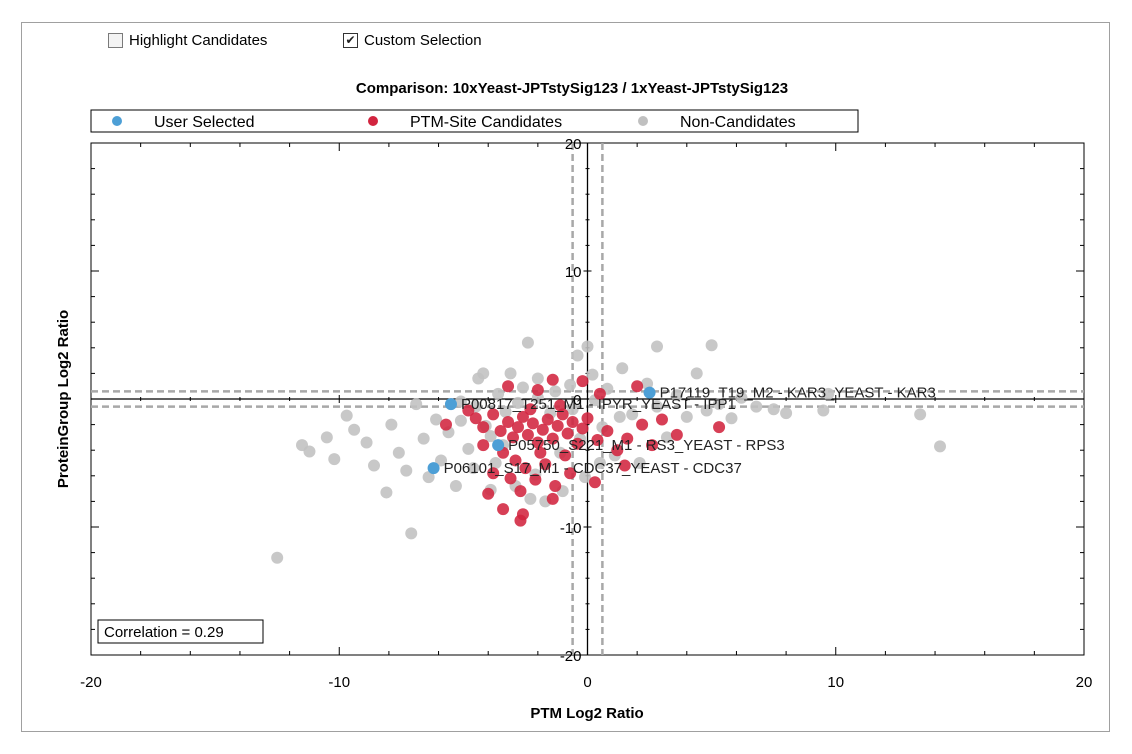 Image resolution: width=1132 pixels, height=754 pixels. Describe the element at coordinates (115, 40) in the screenshot. I see `checkbox-unchecked-icon` at that location.